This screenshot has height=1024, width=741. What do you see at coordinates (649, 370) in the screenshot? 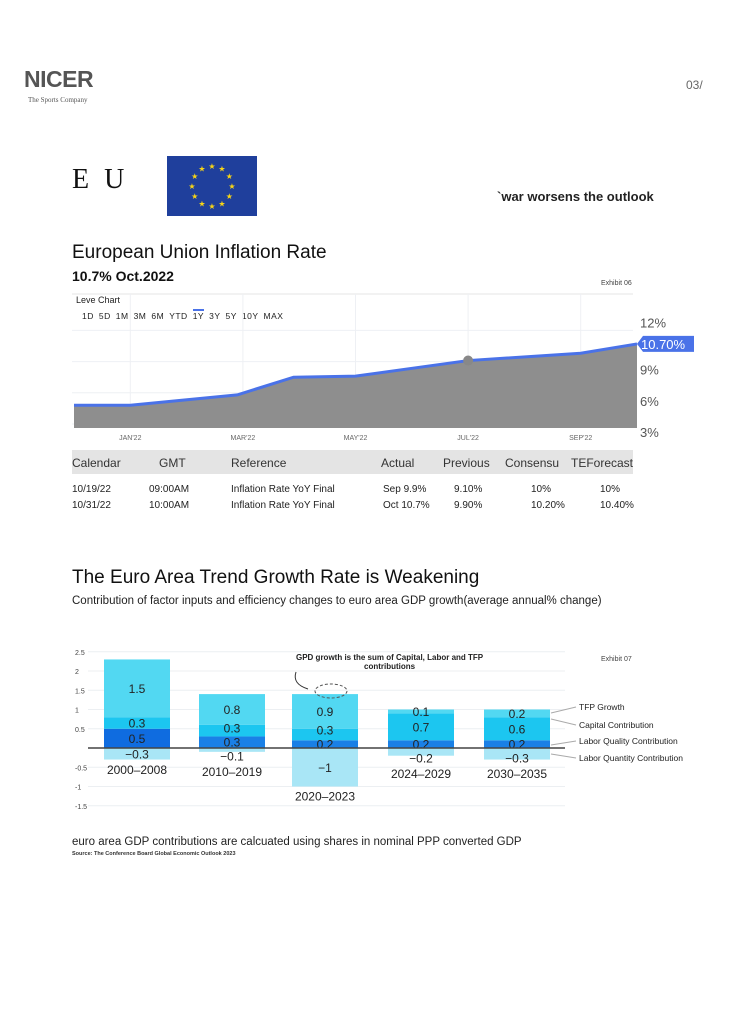
I see `ytick-label: 9%` at bounding box center [649, 370].